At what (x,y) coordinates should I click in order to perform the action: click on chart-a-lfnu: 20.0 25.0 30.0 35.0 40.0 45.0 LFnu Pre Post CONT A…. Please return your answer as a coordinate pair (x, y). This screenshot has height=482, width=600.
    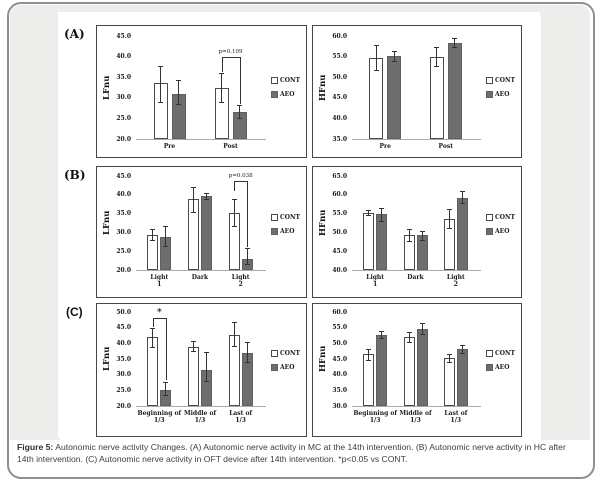
    Looking at the image, I should click on (201, 91).